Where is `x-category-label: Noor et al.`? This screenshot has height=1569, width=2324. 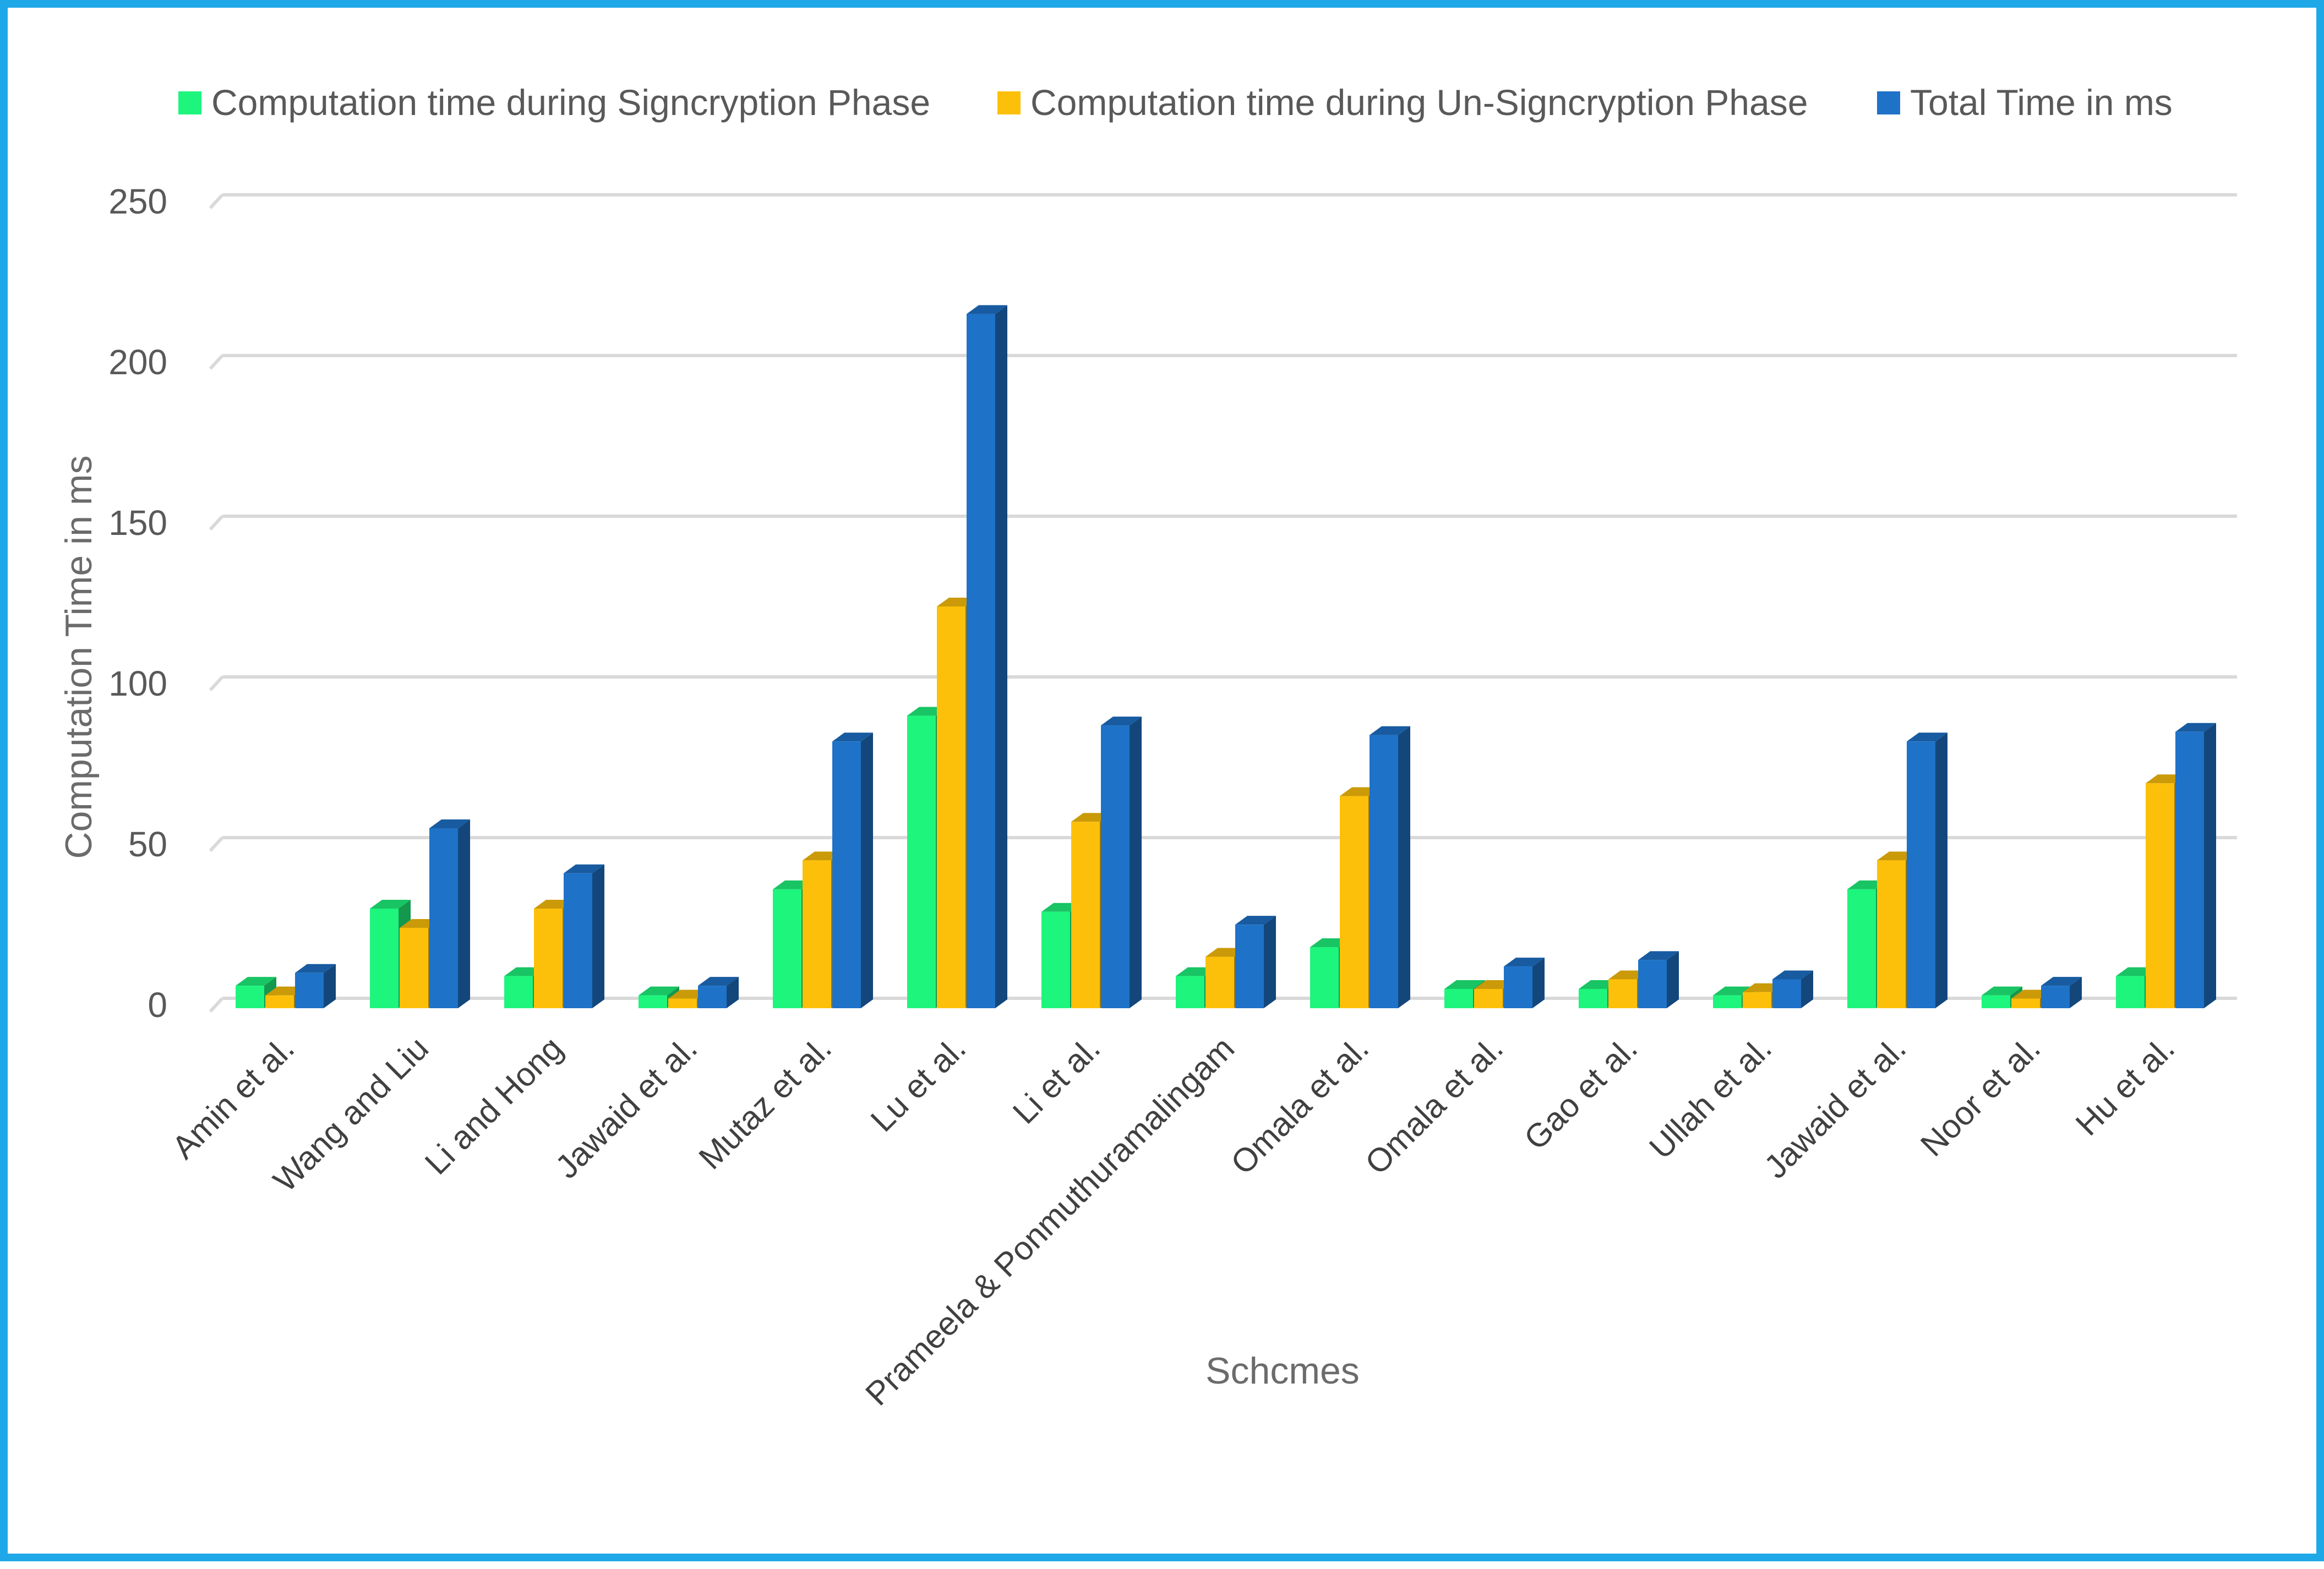 x-category-label: Noor et al. is located at coordinates (1980, 1096).